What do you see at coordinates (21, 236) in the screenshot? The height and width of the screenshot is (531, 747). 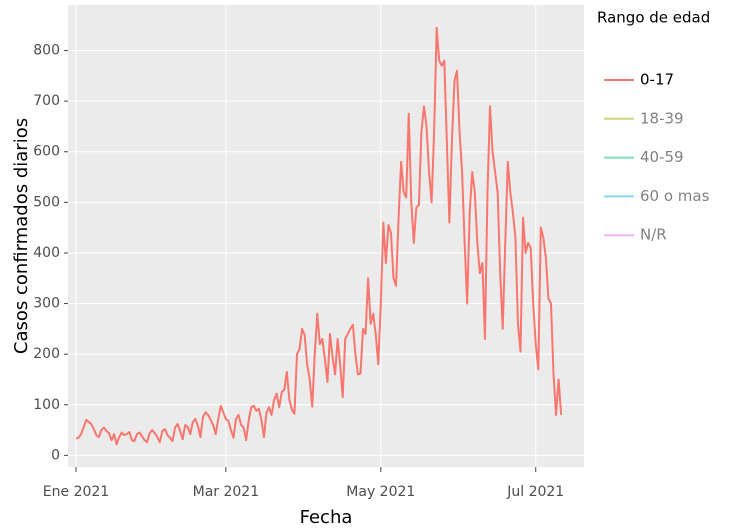 I see `y-axis-title: Casos confirmados diarios` at bounding box center [21, 236].